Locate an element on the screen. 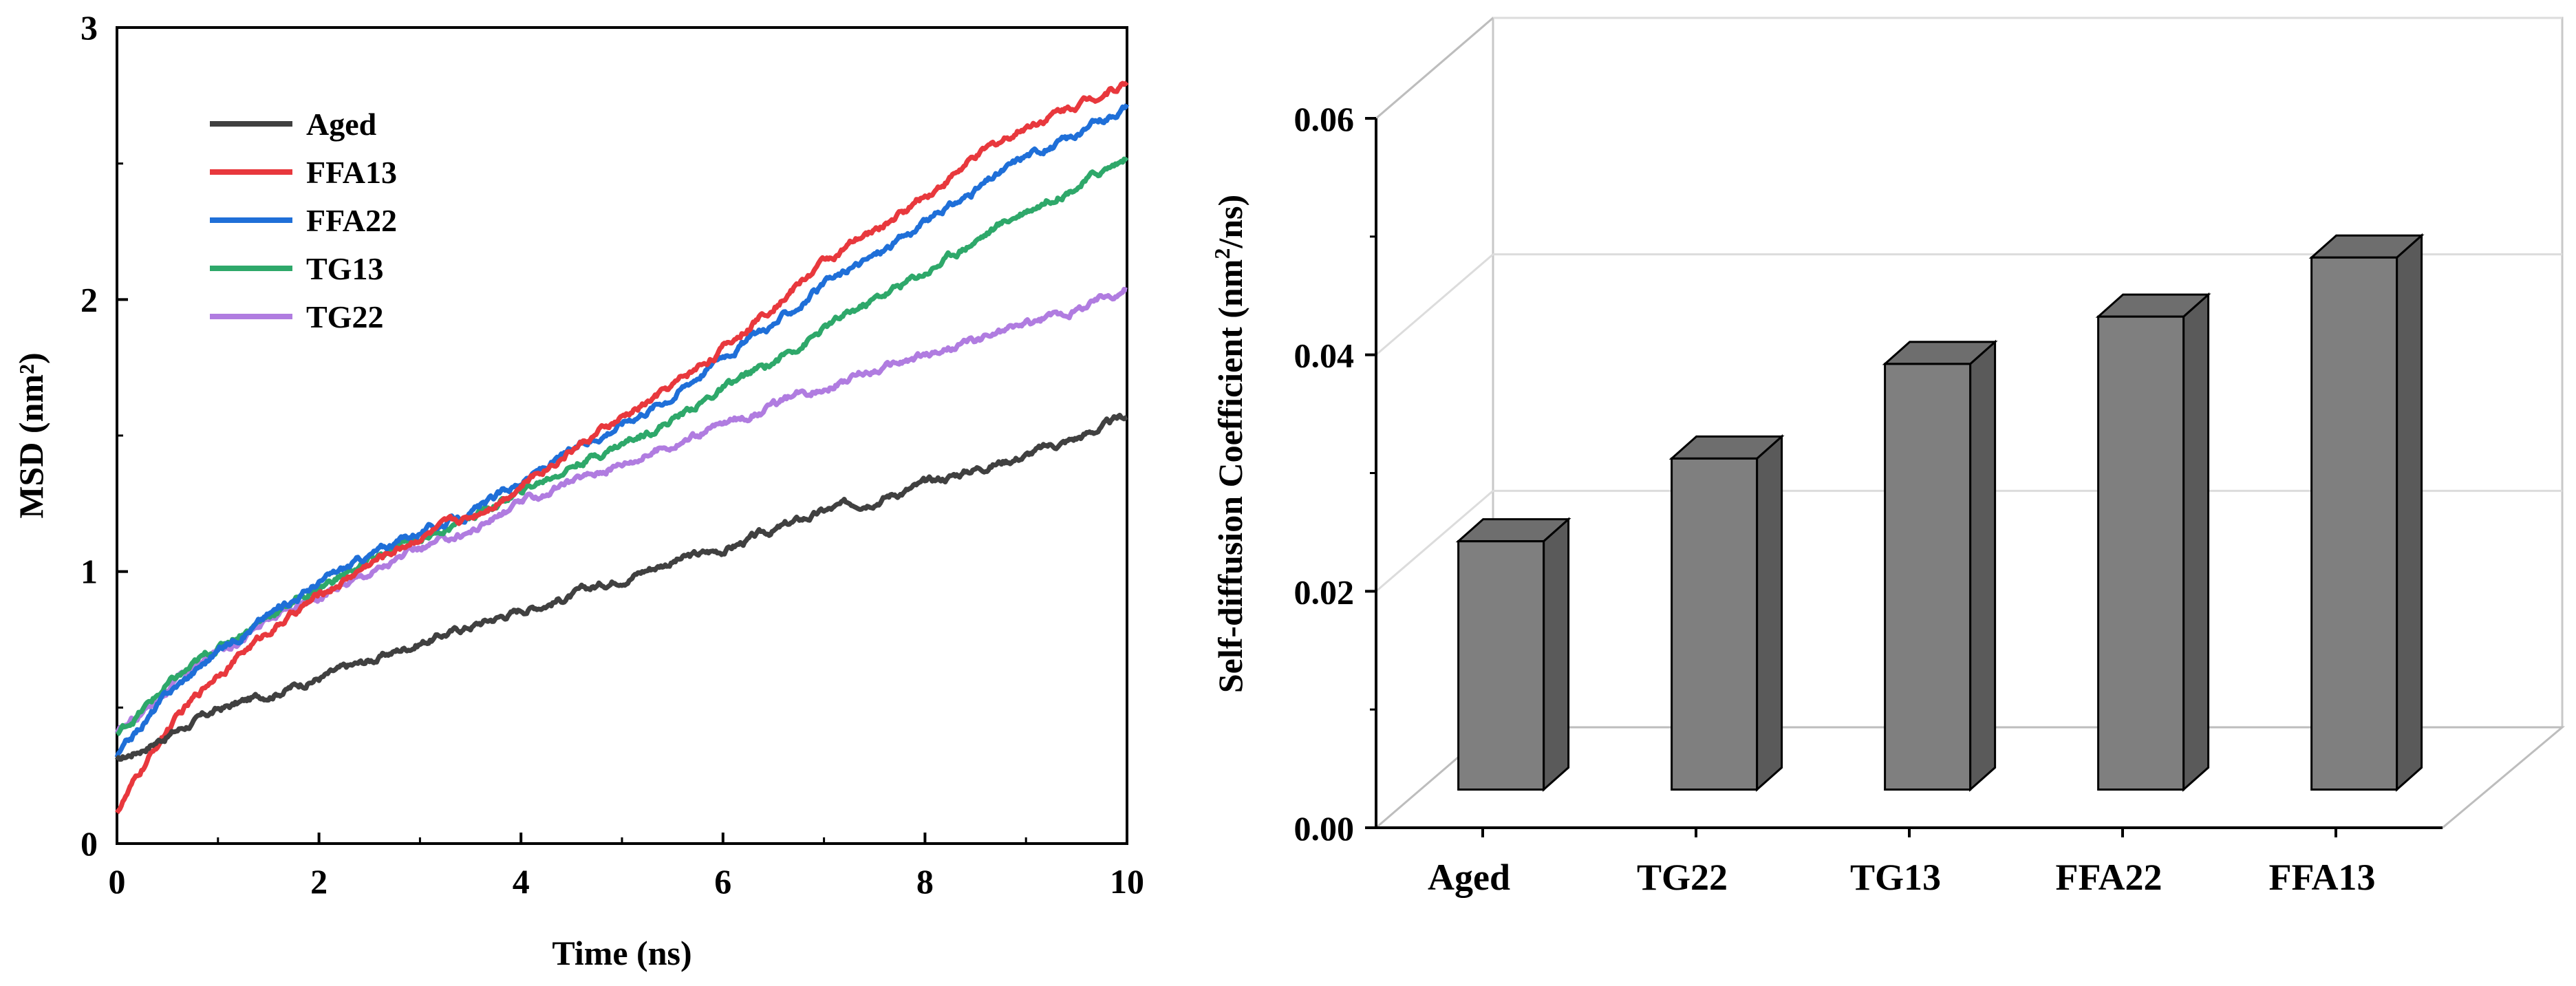  msd-x-tick-label: 4 is located at coordinates (521, 881).